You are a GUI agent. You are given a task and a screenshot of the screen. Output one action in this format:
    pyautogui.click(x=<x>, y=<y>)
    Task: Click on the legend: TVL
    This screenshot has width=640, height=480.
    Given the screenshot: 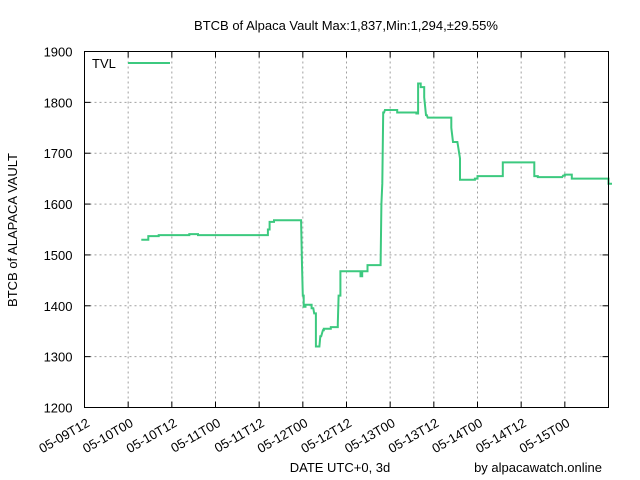 What is the action you would take?
    pyautogui.click(x=131, y=63)
    